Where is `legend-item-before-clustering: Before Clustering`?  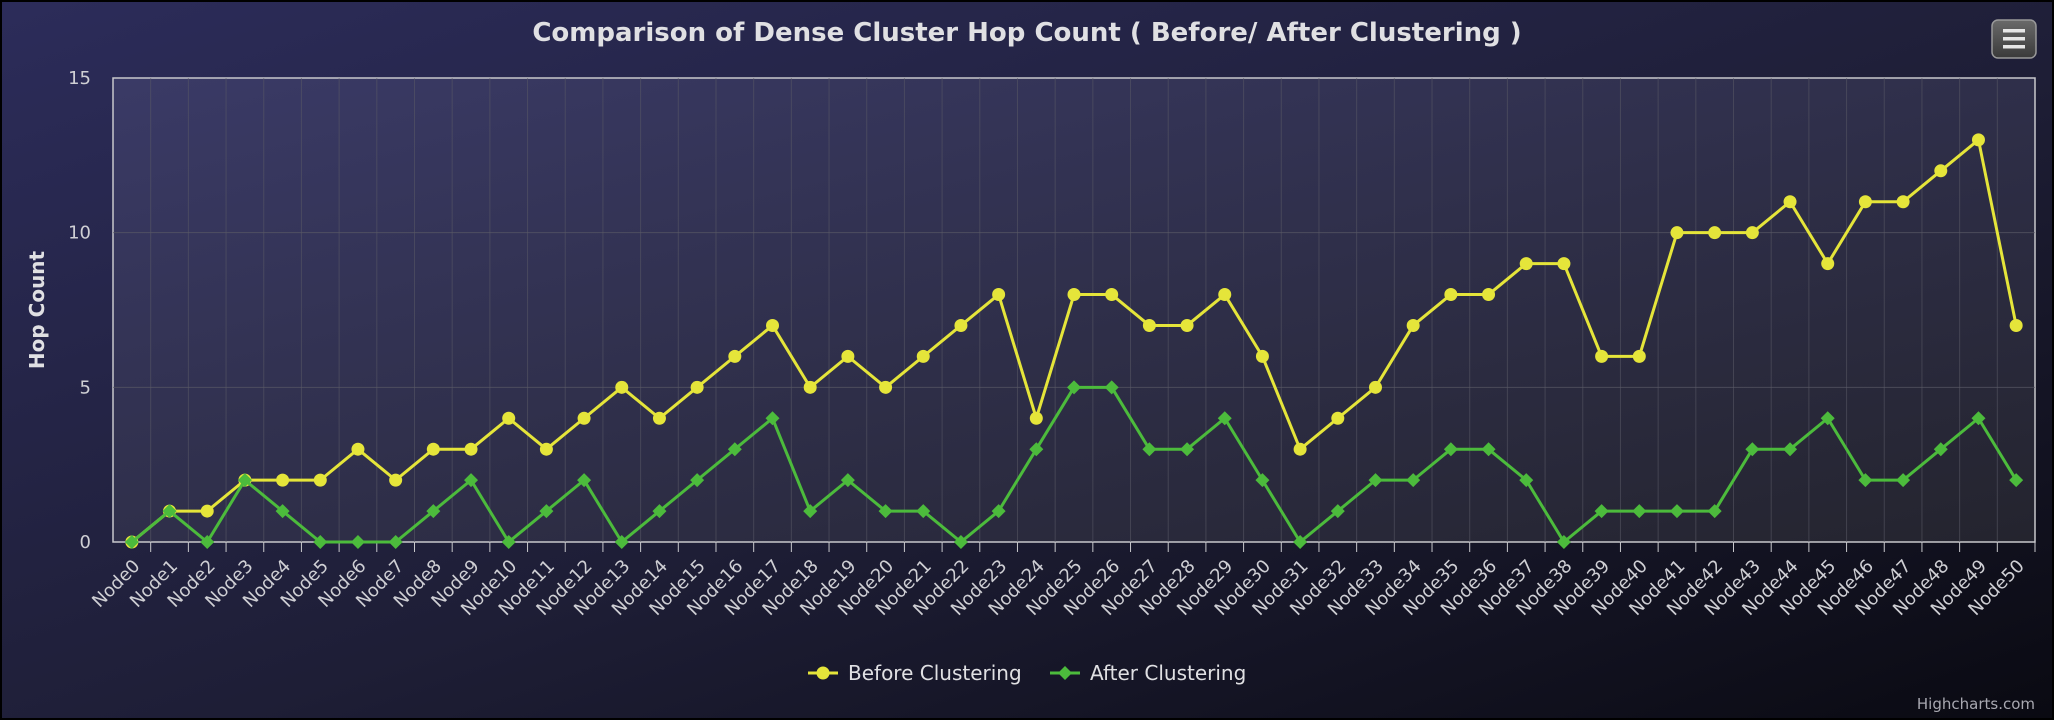
legend-item-before-clustering: Before Clustering is located at coordinates (915, 673).